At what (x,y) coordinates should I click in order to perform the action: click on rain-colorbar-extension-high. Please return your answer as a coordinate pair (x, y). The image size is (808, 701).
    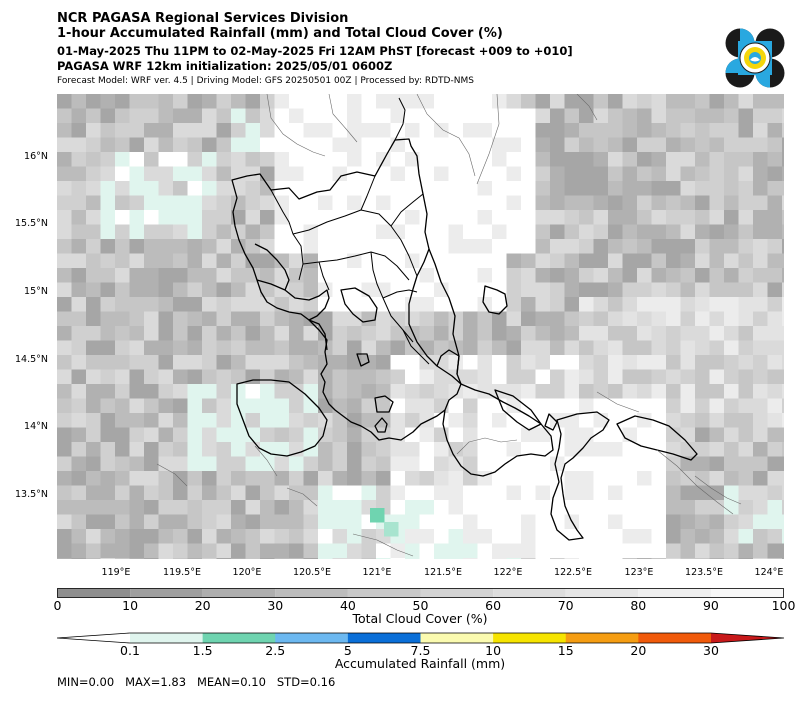
    Looking at the image, I should click on (747, 638).